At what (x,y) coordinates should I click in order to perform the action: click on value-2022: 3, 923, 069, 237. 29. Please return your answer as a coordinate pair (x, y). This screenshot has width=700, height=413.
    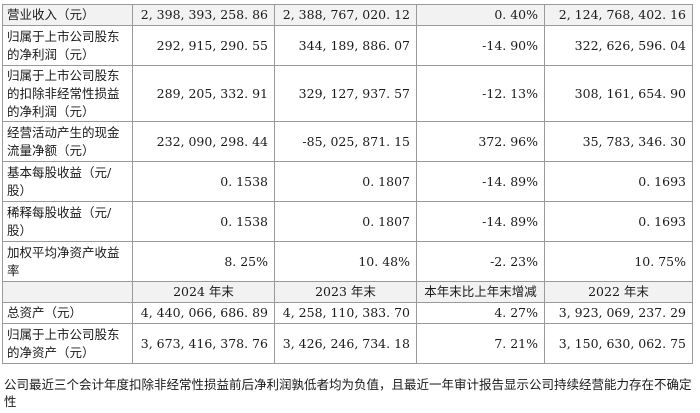
    Looking at the image, I should click on (618, 313).